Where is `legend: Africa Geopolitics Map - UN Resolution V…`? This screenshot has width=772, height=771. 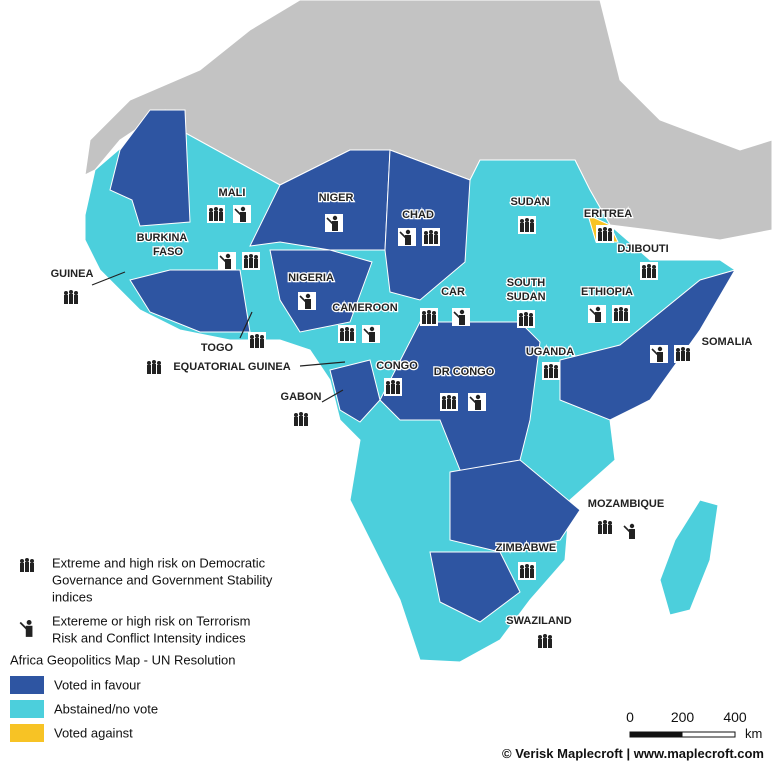
legend: Africa Geopolitics Map - UN Resolution V… is located at coordinates (122, 697).